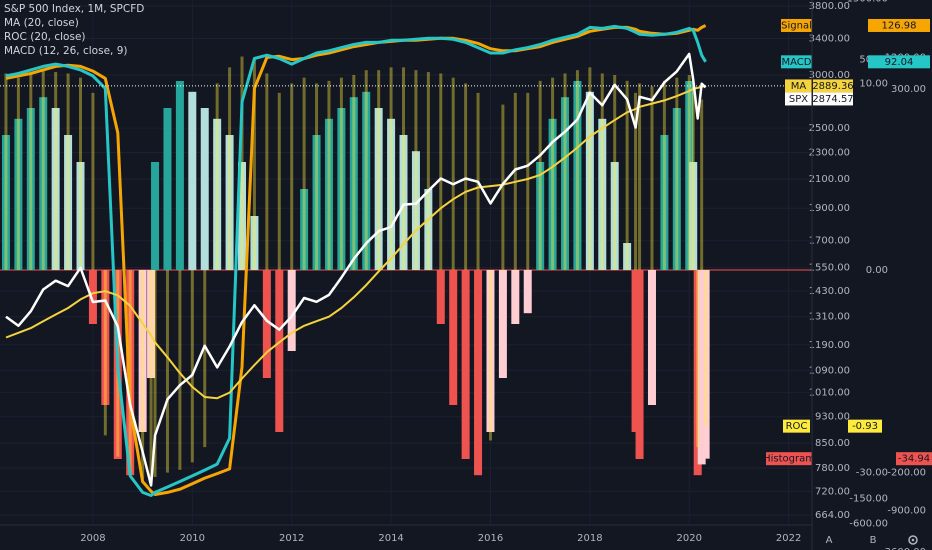  I want to click on value-label: -0.93, so click(865, 426).